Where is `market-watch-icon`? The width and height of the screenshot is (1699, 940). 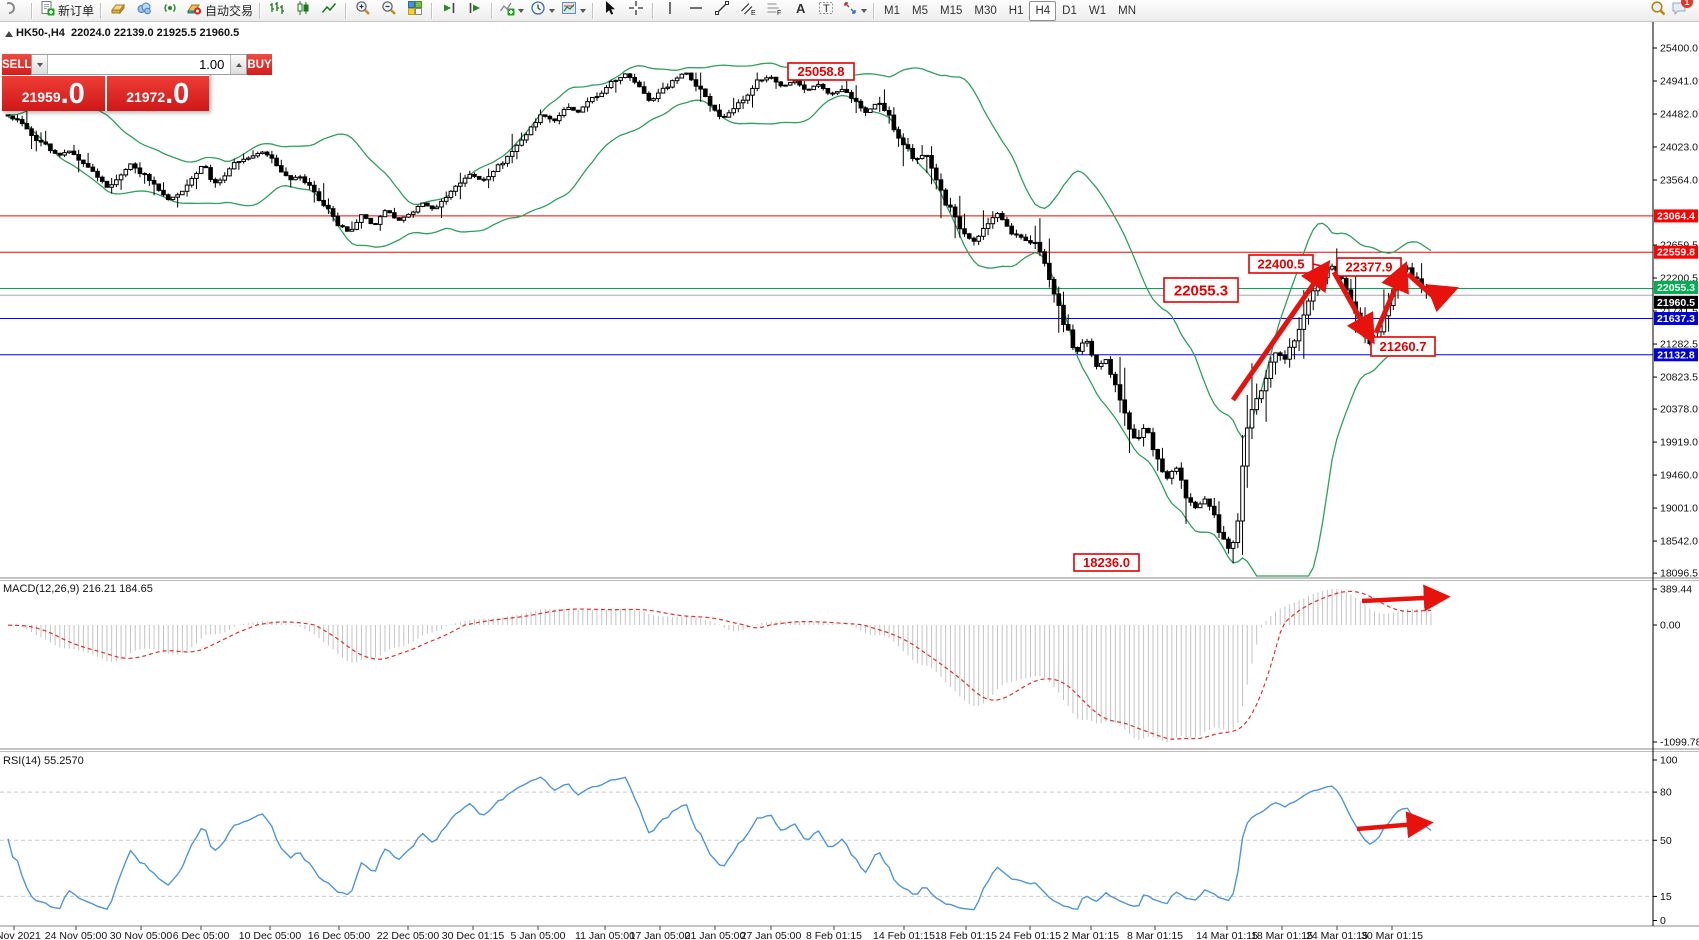 market-watch-icon is located at coordinates (118, 11).